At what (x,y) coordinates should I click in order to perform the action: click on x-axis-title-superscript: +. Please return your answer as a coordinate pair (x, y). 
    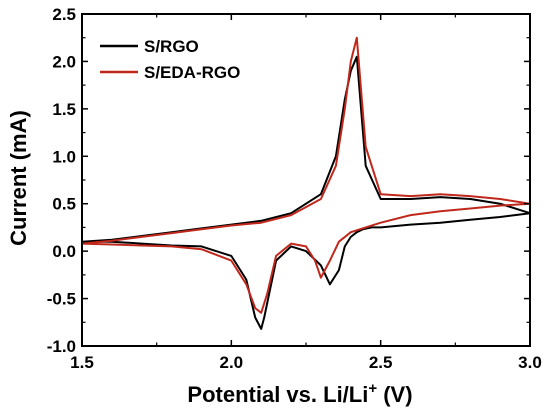
    Looking at the image, I should click on (372, 388).